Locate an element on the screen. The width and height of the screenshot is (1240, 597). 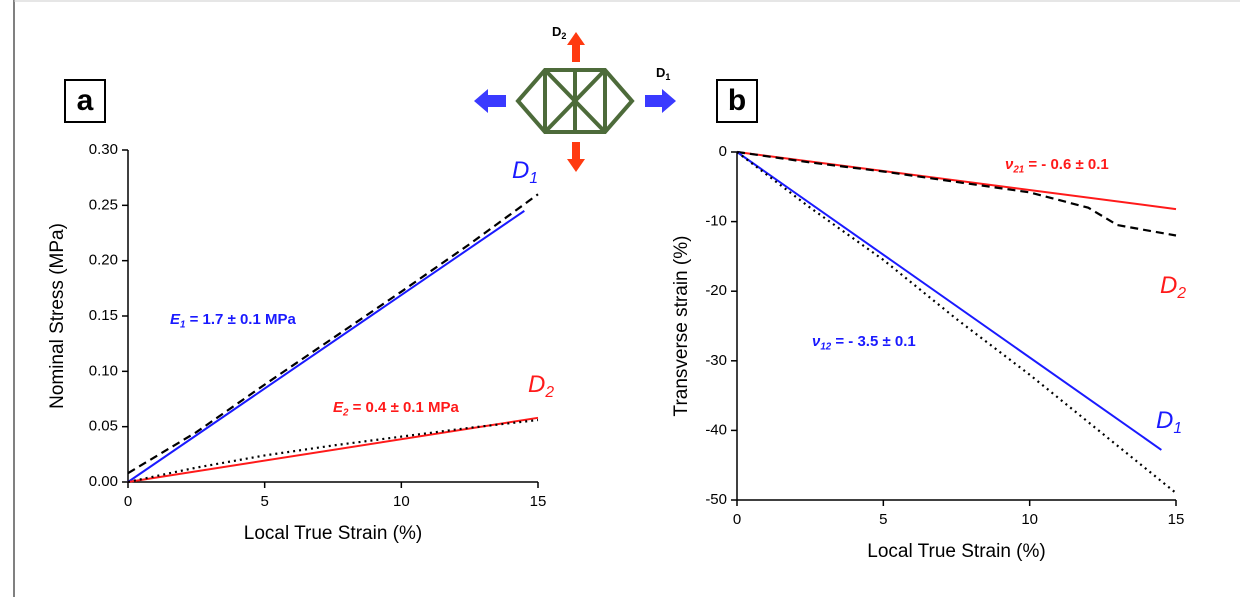
y-tick-label: -50 is located at coordinates (716, 499).